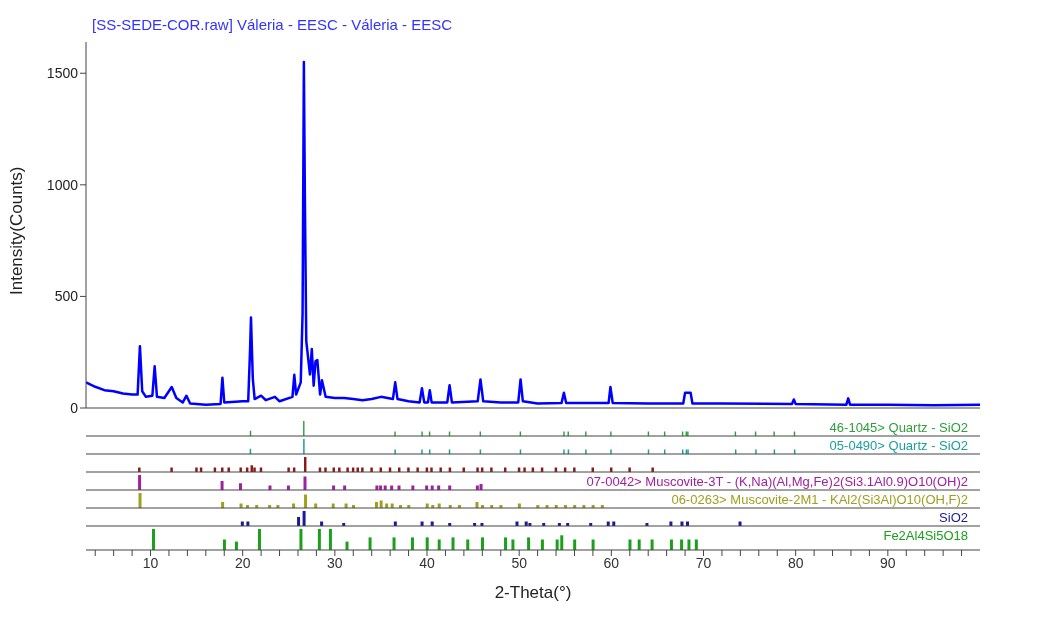 The image size is (1044, 619). I want to click on y-tick-label: 1500, so click(62, 73).